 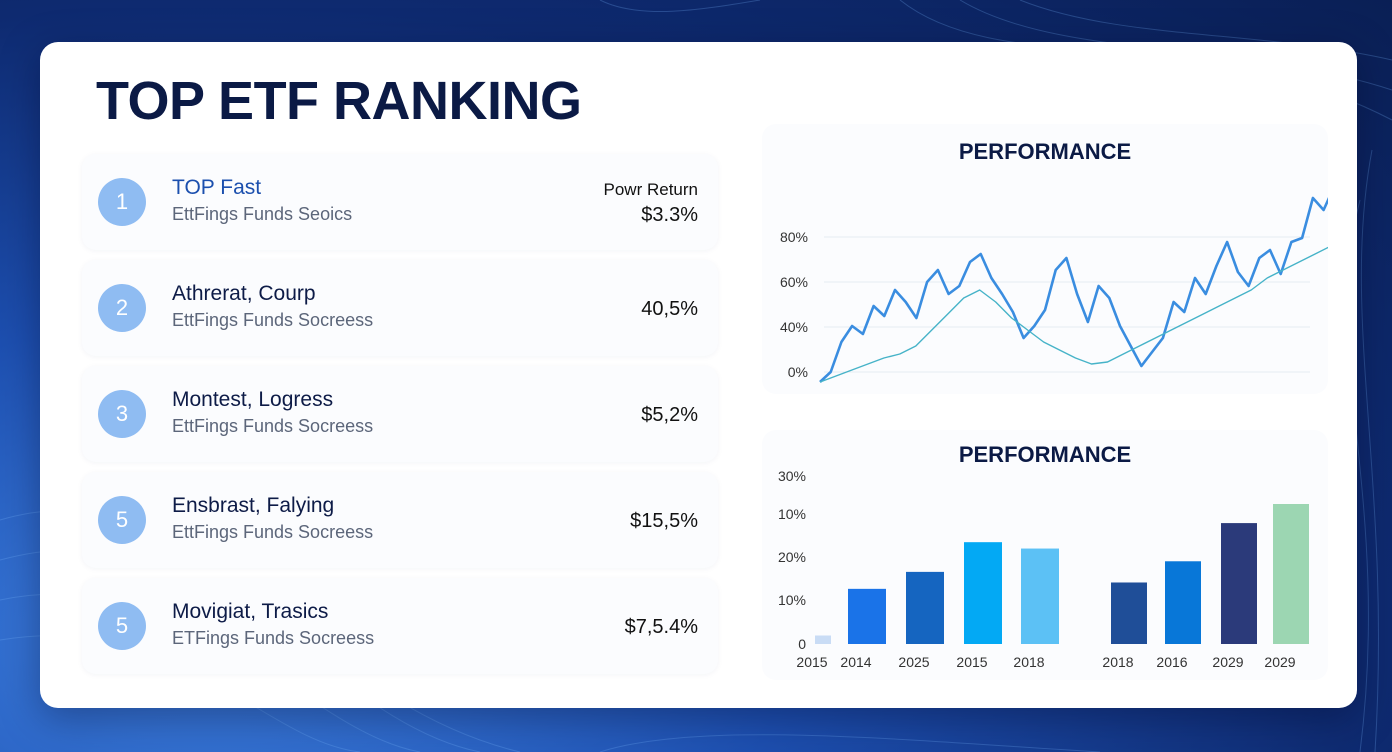 I want to click on etf-return: $7,5.4%, so click(x=661, y=627).